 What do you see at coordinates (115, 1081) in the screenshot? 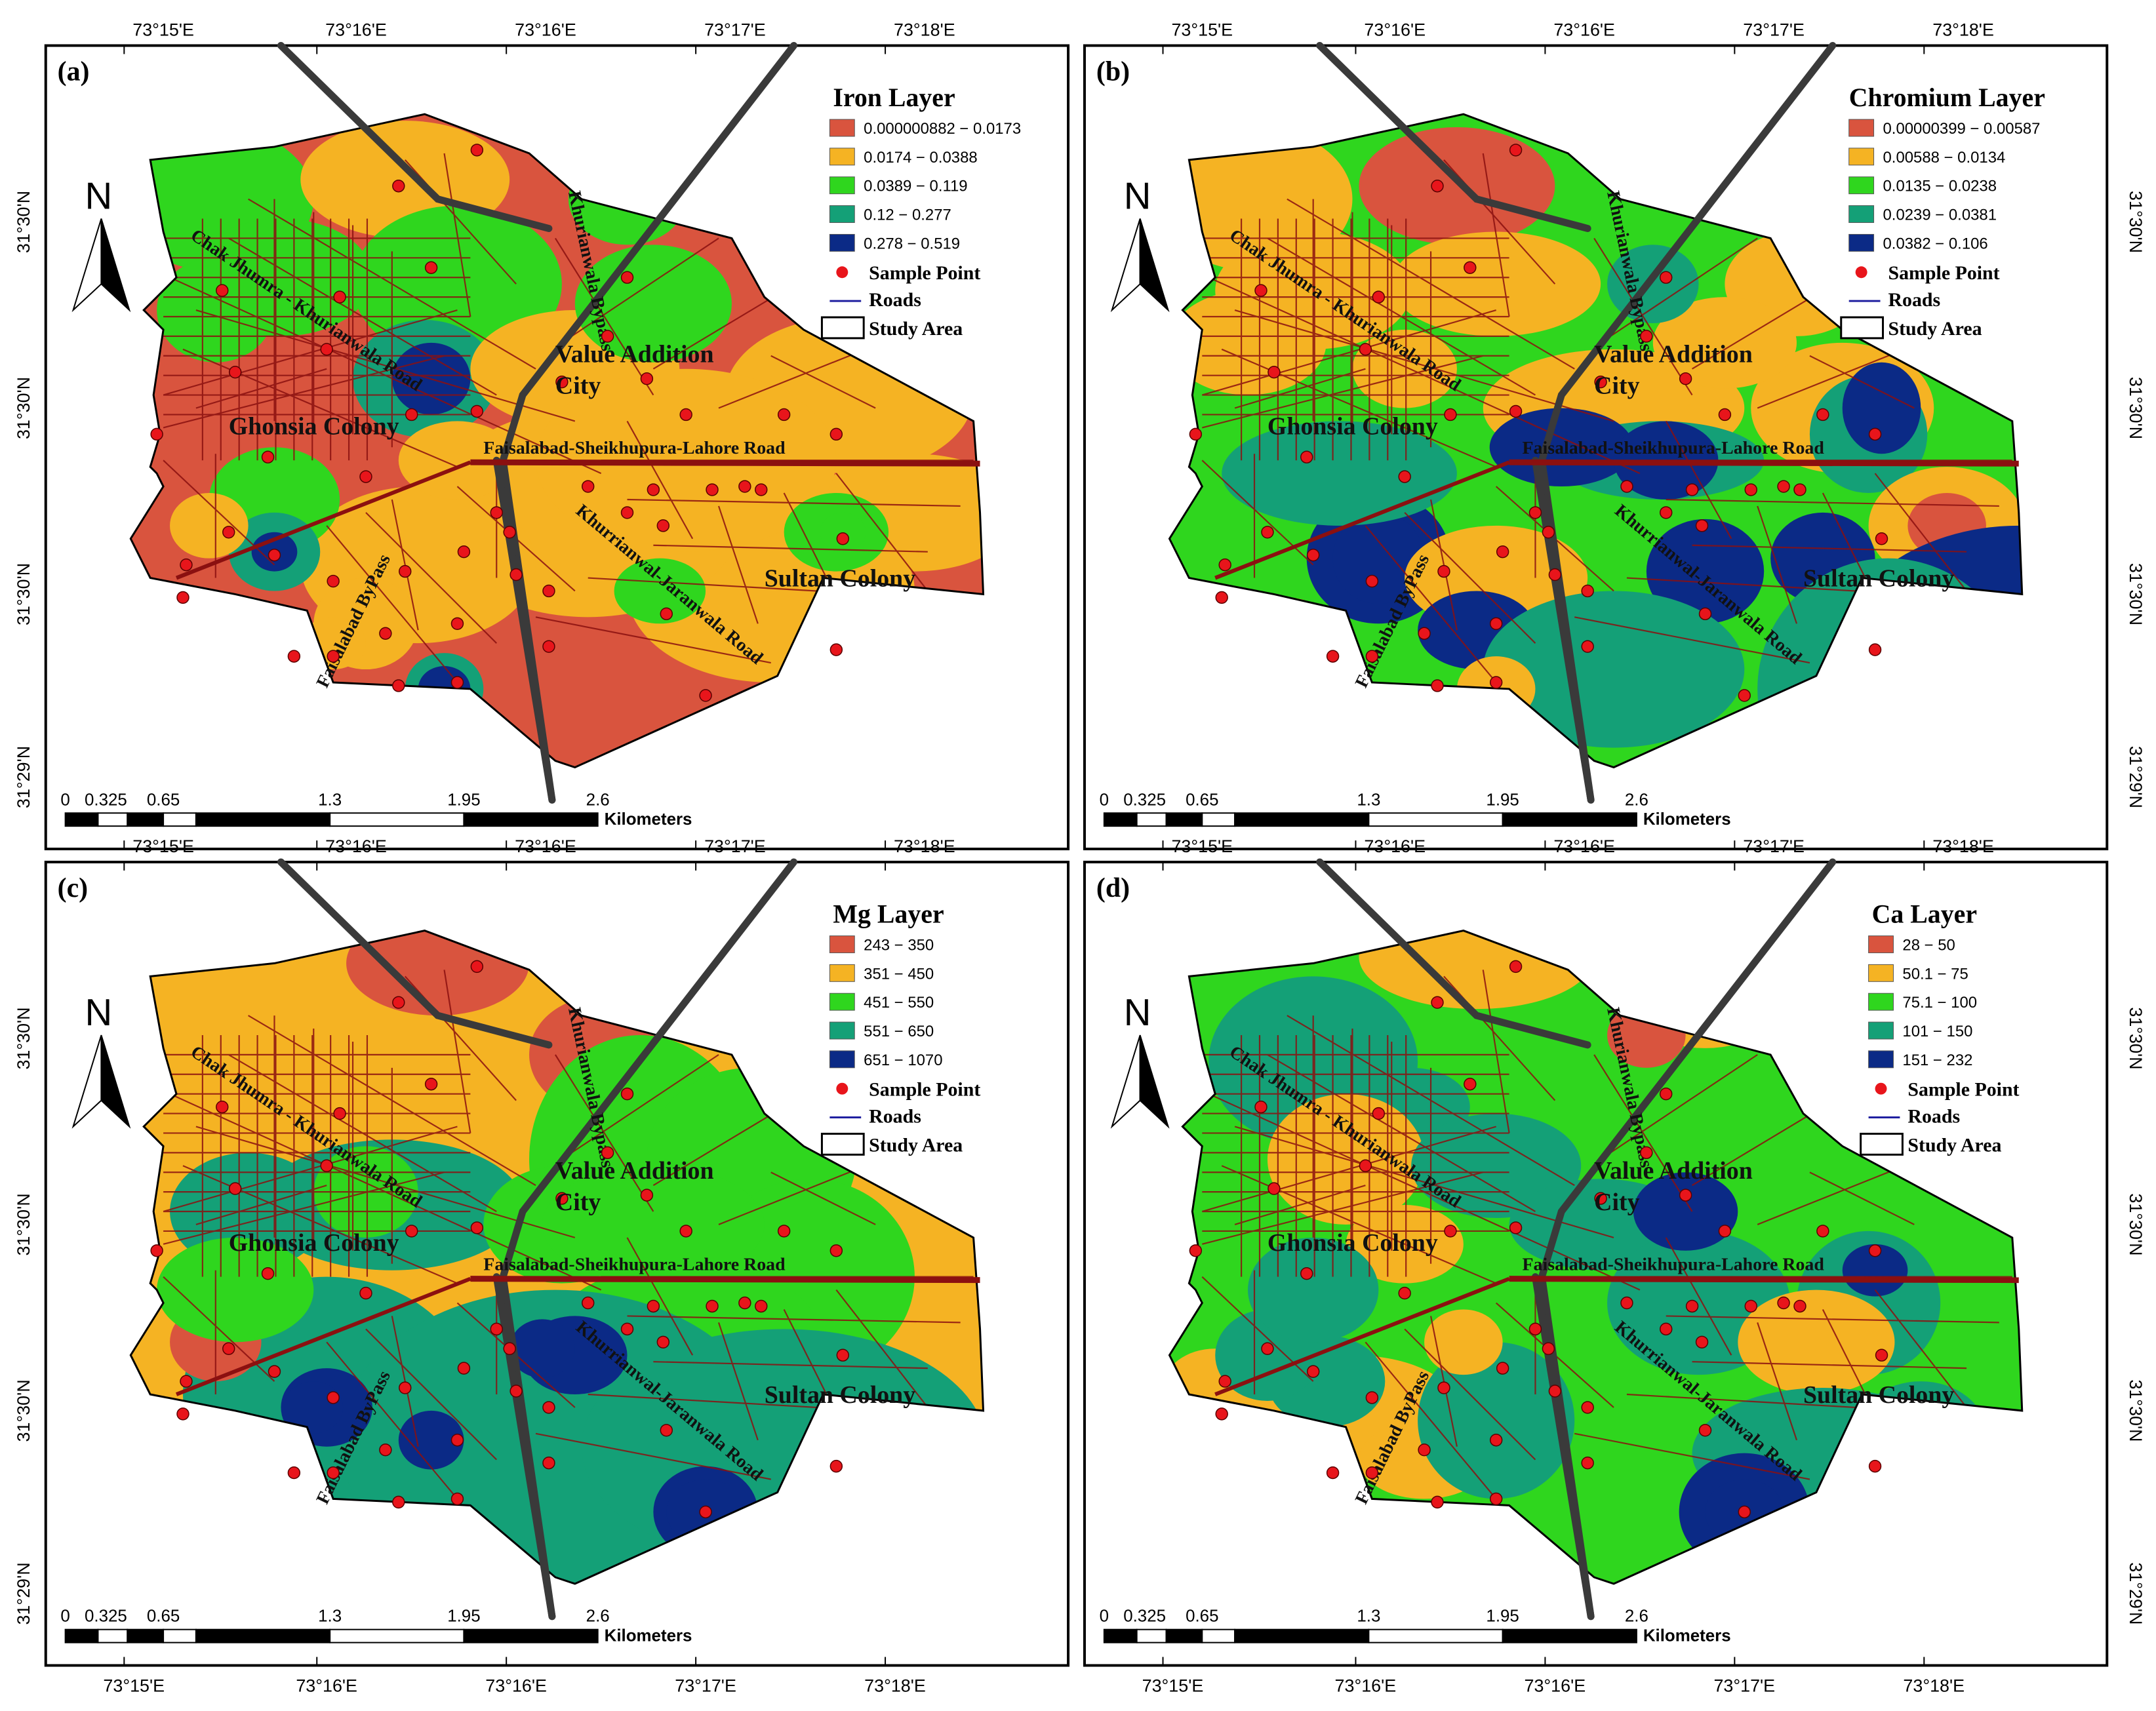
I see `north-arrow-right` at bounding box center [115, 1081].